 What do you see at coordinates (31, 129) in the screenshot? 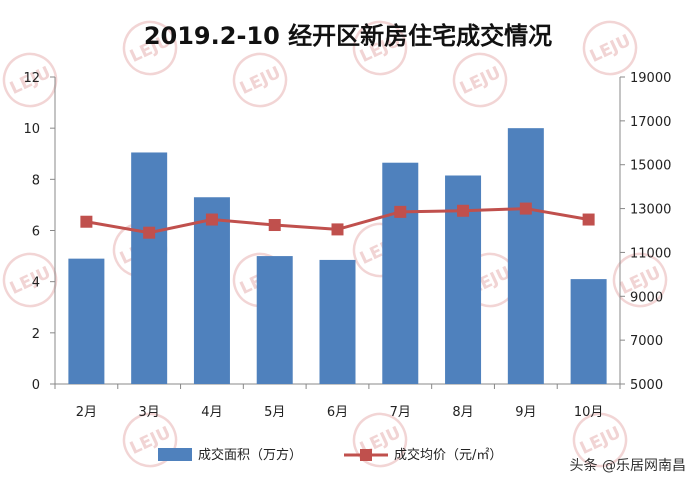
I see `y-left-tick-label: 10` at bounding box center [31, 129].